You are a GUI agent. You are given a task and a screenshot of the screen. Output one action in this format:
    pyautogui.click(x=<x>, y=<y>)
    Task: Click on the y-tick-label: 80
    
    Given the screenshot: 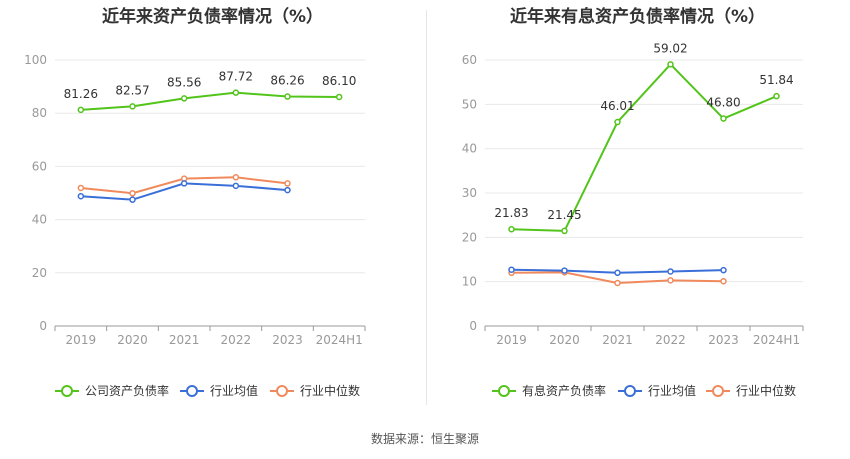 What is the action you would take?
    pyautogui.click(x=39, y=113)
    